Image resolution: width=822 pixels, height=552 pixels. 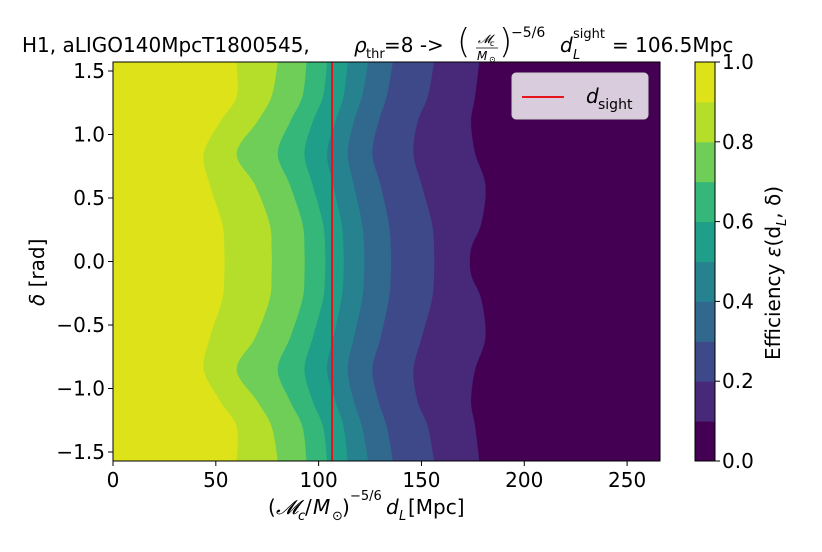 I want to click on y-tick-label: 1.0, so click(x=89, y=134).